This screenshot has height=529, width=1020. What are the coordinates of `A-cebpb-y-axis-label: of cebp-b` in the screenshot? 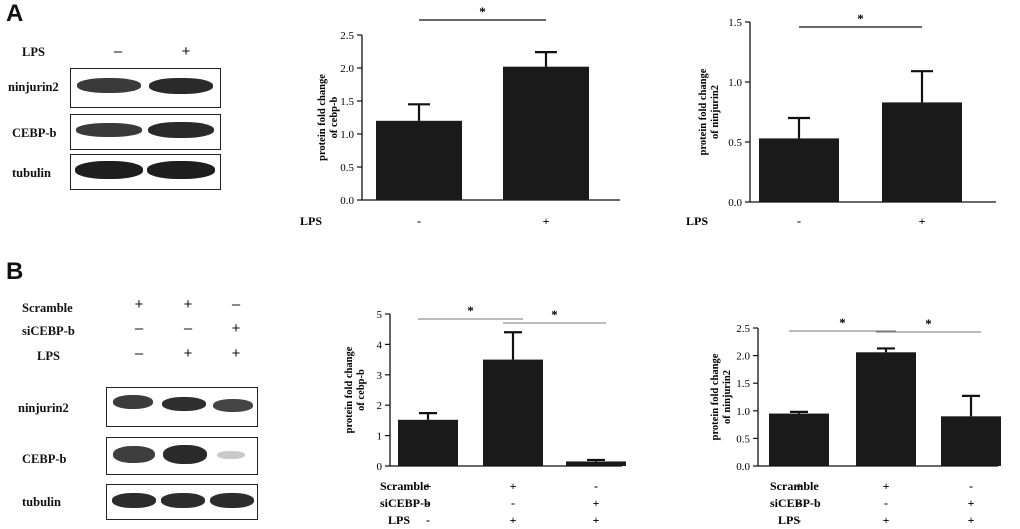 It's located at (334, 117).